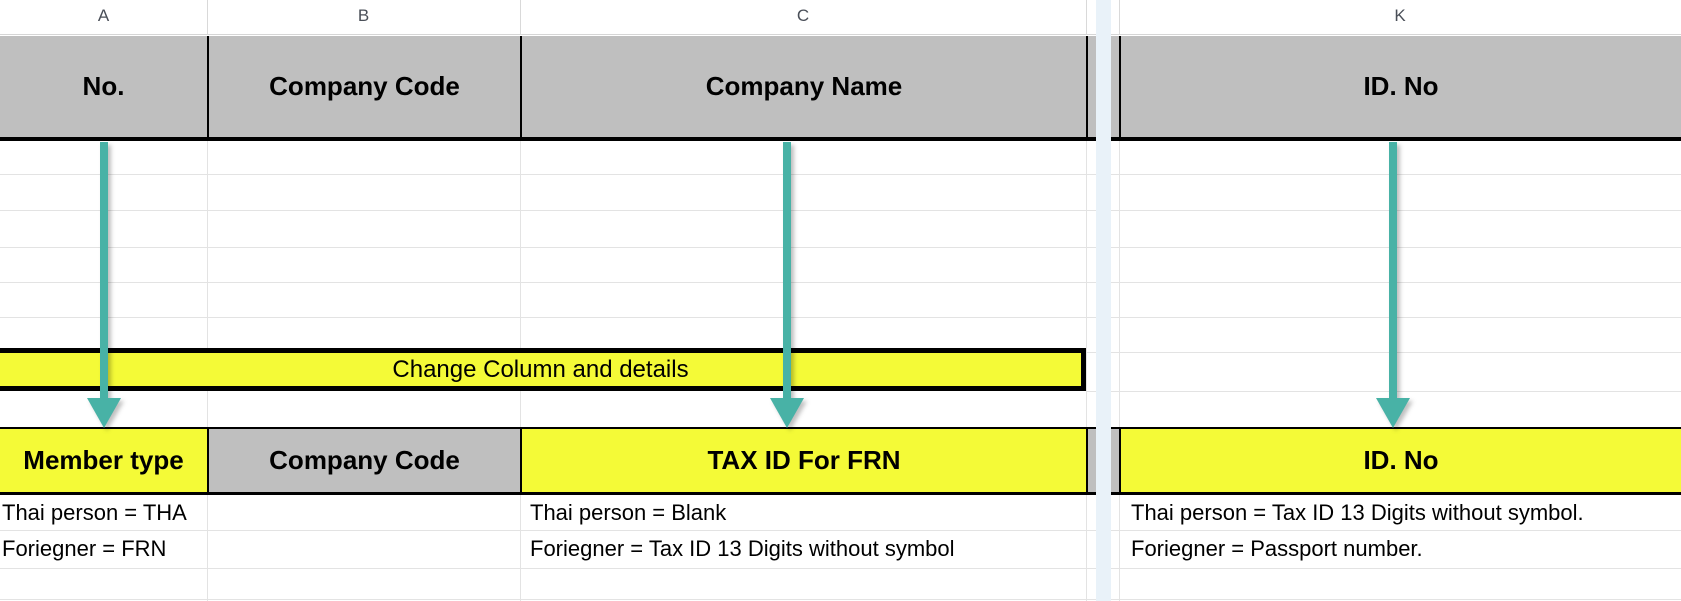 This screenshot has height=601, width=1681. Describe the element at coordinates (1400, 15) in the screenshot. I see `column-header-k: K` at that location.